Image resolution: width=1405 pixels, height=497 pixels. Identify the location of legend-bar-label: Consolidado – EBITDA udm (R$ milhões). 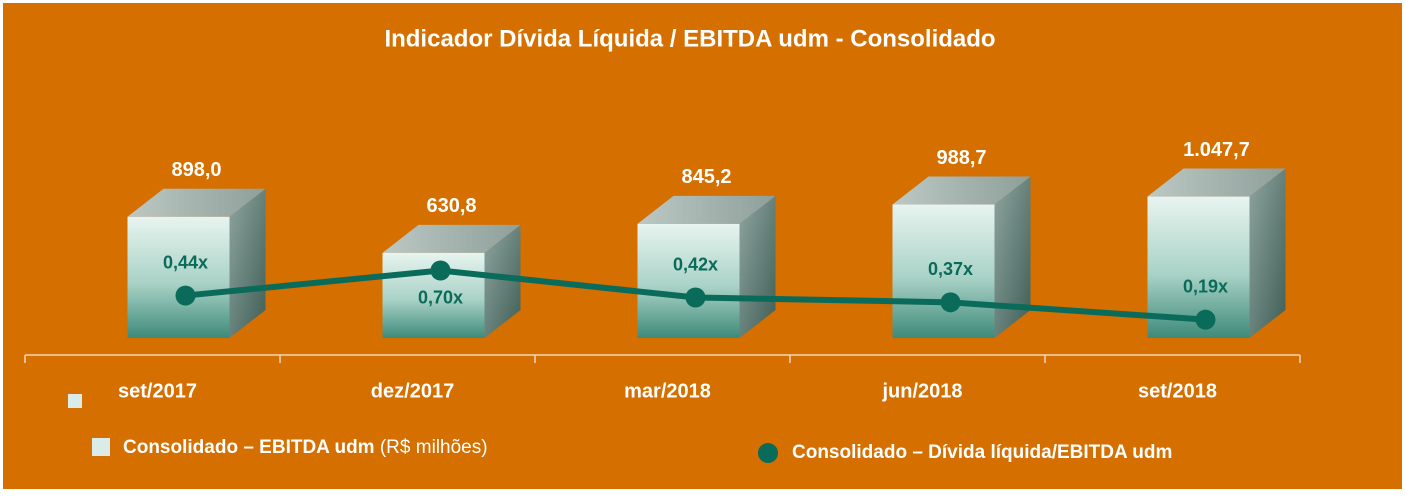
(305, 447).